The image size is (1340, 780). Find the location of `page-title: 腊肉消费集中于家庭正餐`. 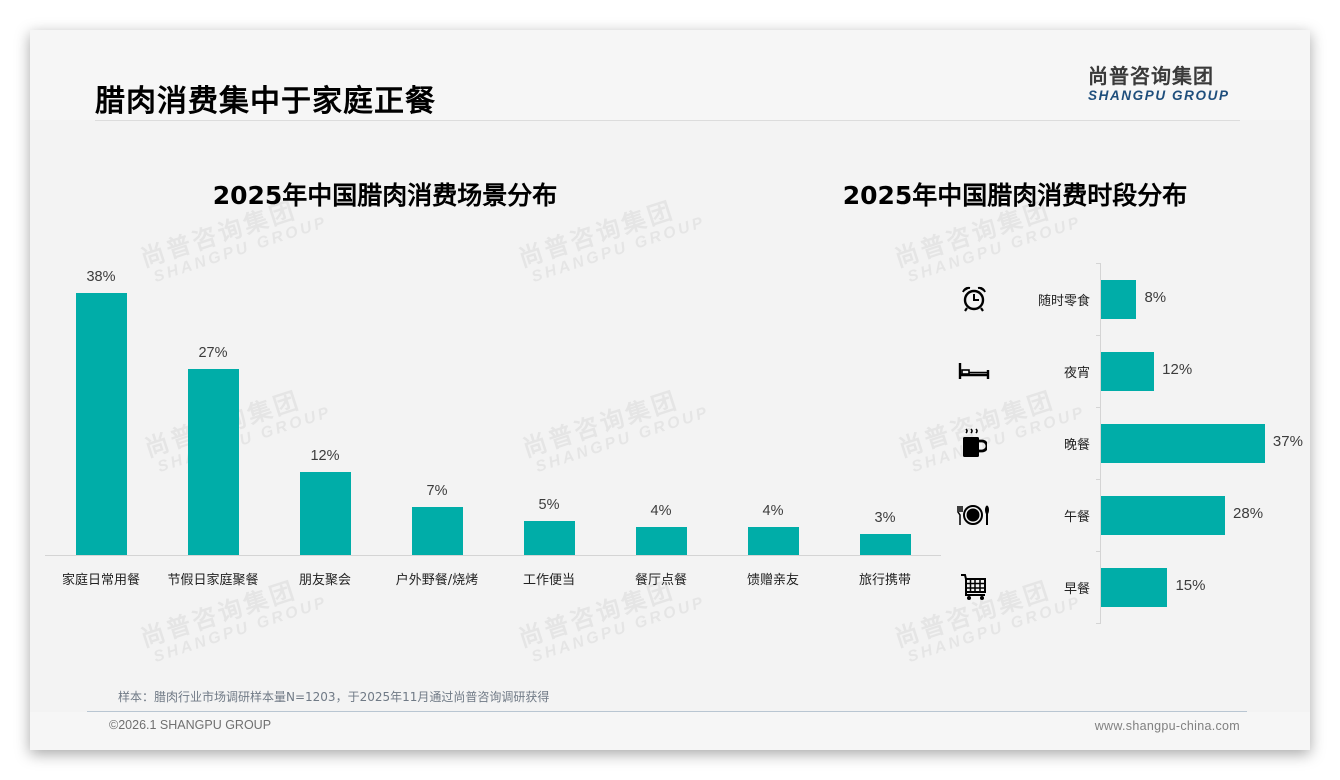

page-title: 腊肉消费集中于家庭正餐 is located at coordinates (265, 101).